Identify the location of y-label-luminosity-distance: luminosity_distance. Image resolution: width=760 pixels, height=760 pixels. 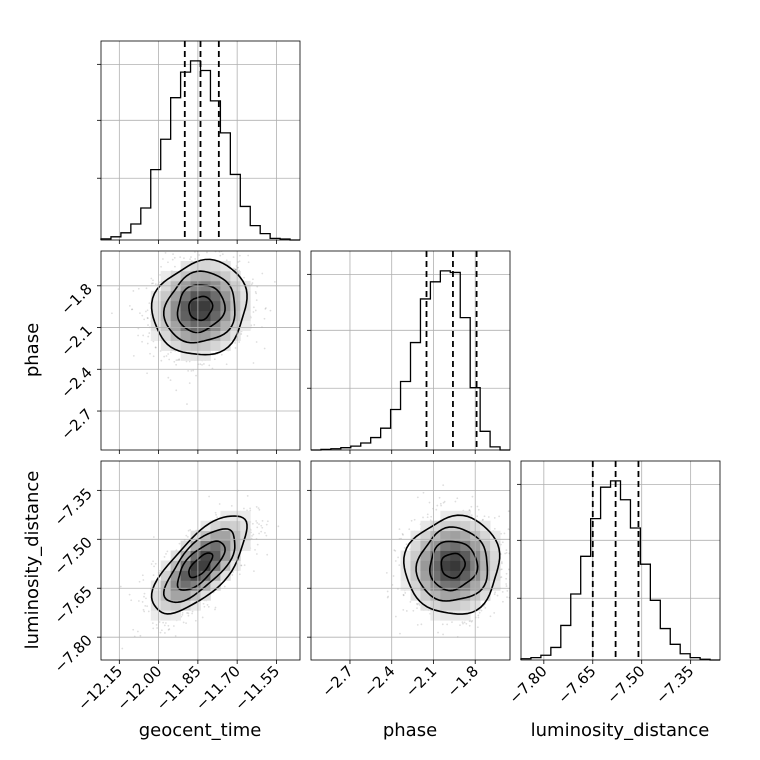
(32, 560).